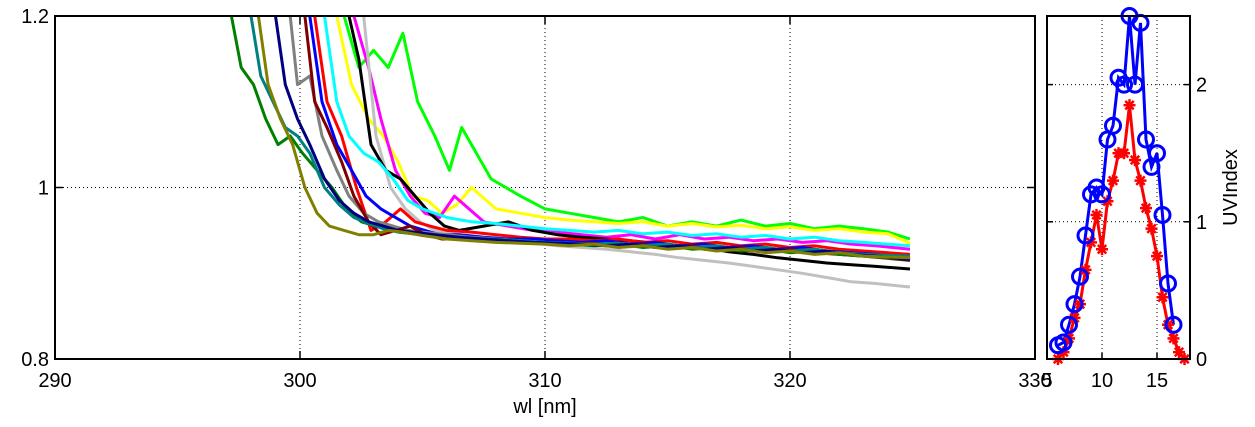  I want to click on x-tick-label: 310, so click(544, 381).